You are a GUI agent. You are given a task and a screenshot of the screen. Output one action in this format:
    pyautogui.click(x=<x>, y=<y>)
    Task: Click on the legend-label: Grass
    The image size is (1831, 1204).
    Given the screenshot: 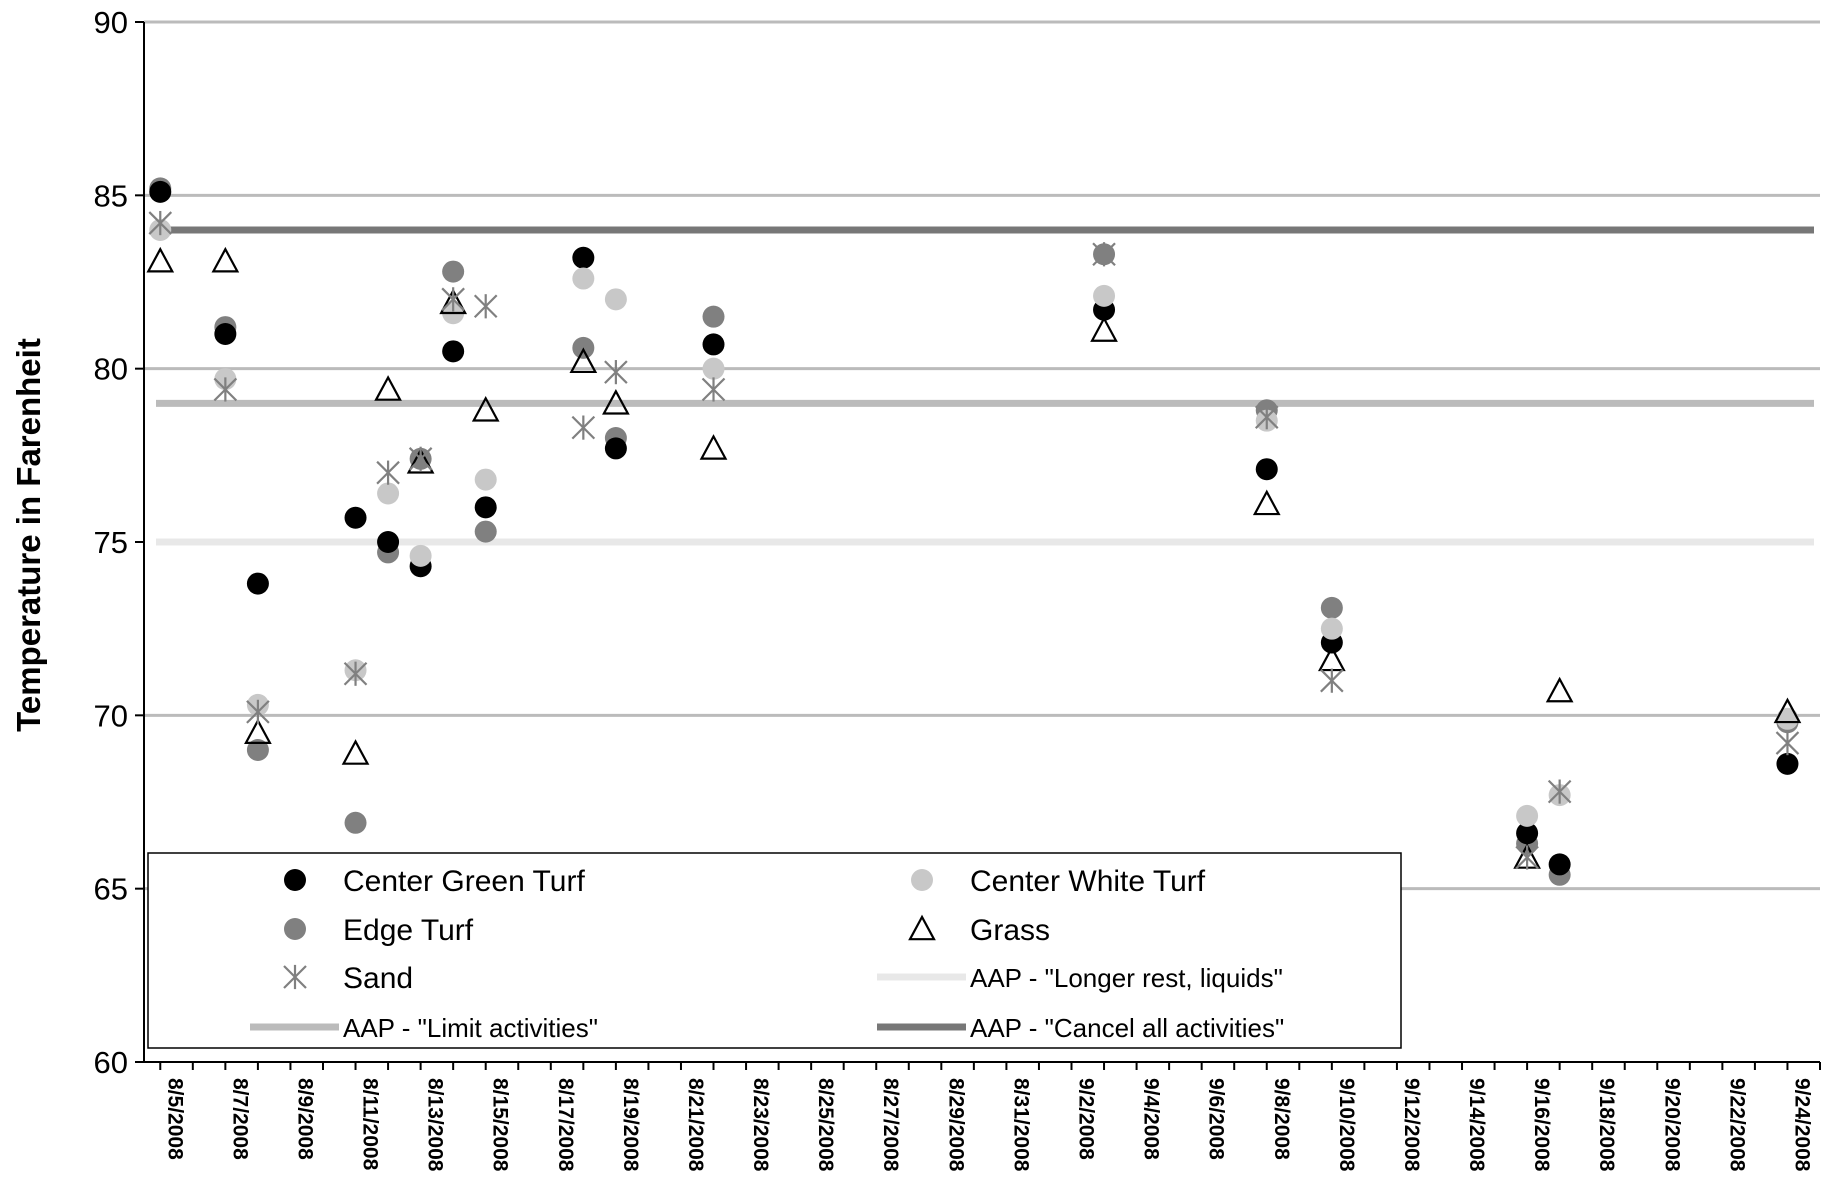 What is the action you would take?
    pyautogui.click(x=1010, y=930)
    